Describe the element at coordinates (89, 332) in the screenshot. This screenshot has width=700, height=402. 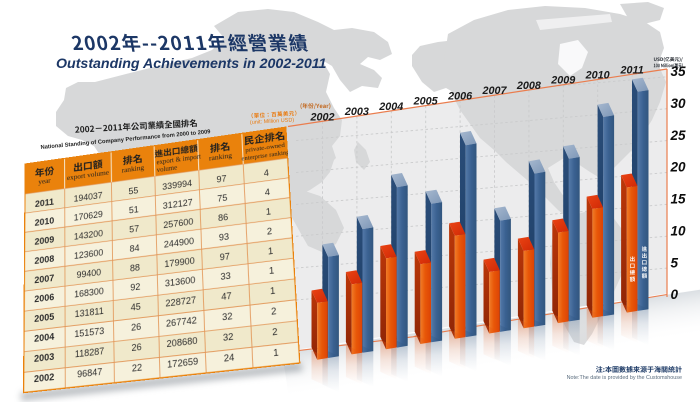
I see `svg-text: 151573` at that location.